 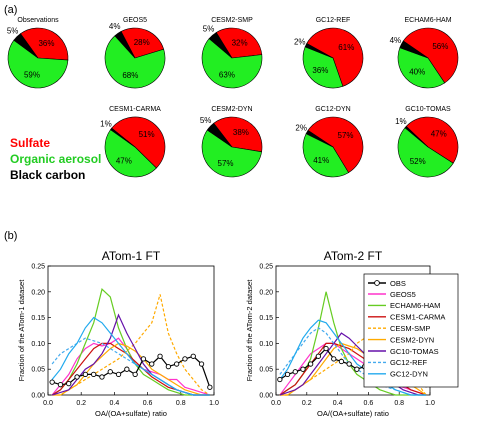 What do you see at coordinates (135, 109) in the screenshot?
I see `pie-title: CESM1-CARMA` at bounding box center [135, 109].